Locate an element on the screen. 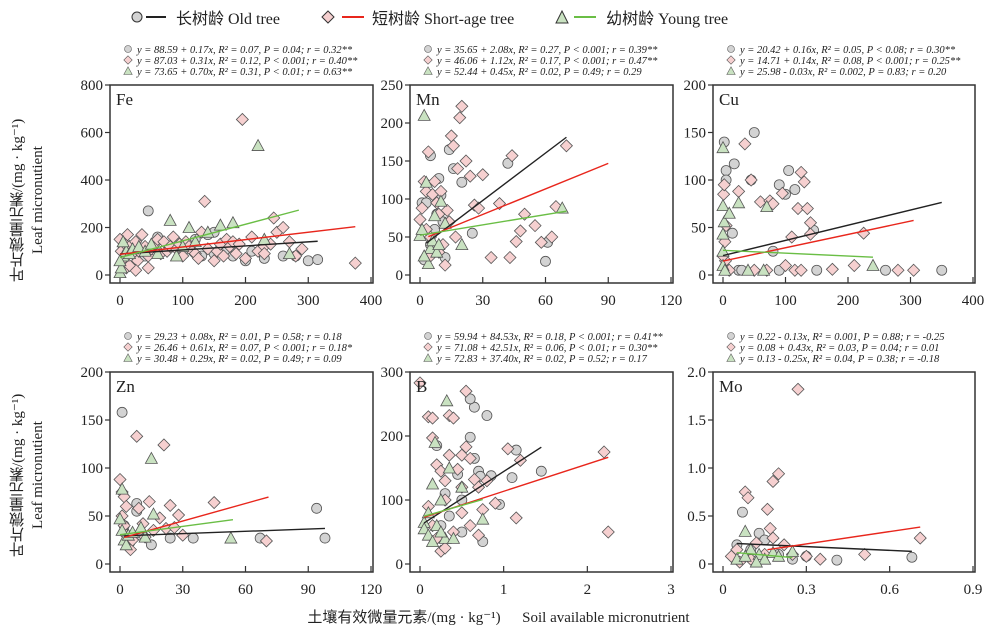  x-tick-label: 0 is located at coordinates (723, 301).